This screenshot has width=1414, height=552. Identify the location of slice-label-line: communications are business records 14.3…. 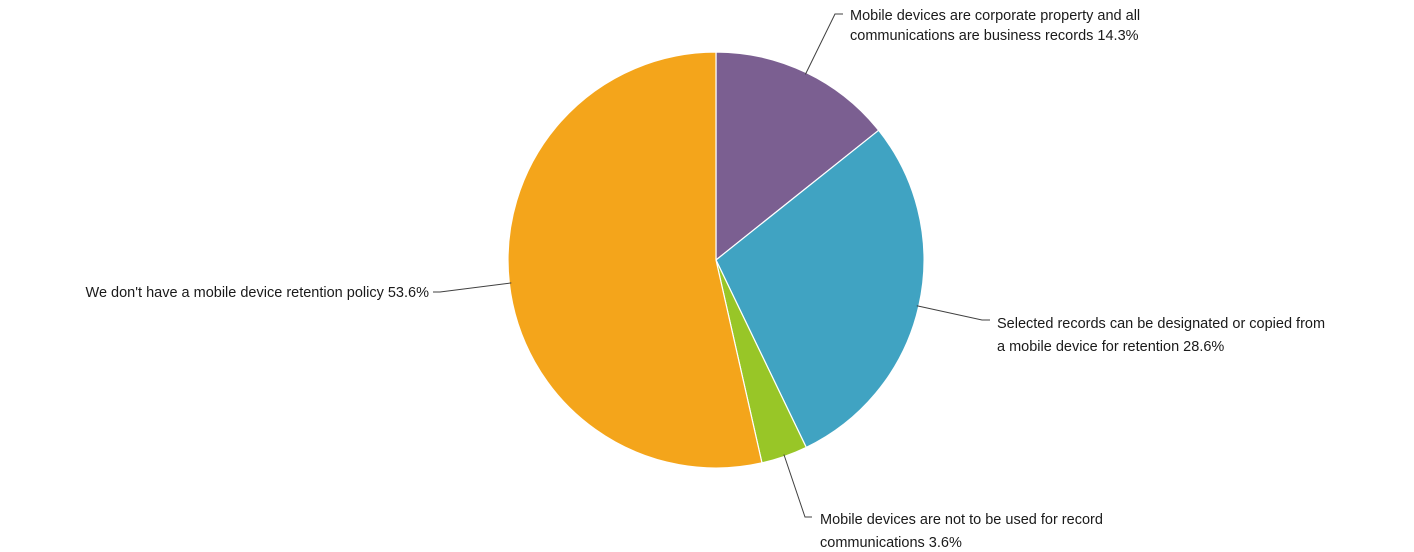
(994, 36).